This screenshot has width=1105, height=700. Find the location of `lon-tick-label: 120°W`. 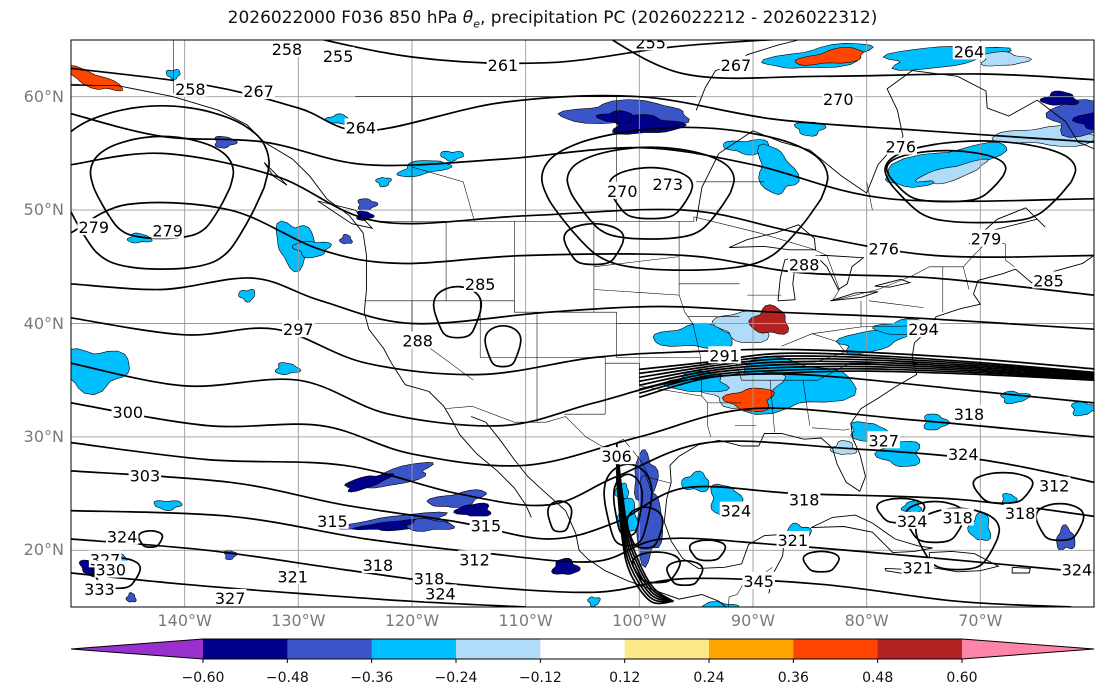

lon-tick-label: 120°W is located at coordinates (412, 620).